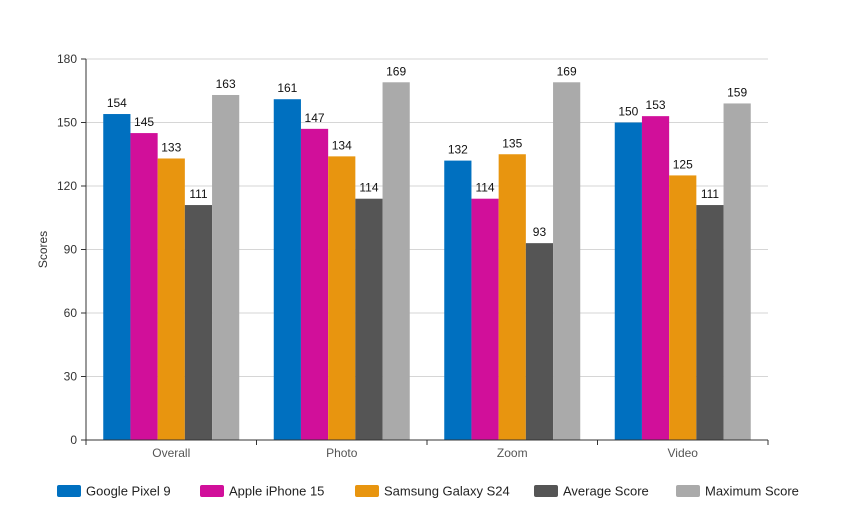 This screenshot has height=505, width=853. Describe the element at coordinates (67, 59) in the screenshot. I see `y-tick-label: 180` at that location.